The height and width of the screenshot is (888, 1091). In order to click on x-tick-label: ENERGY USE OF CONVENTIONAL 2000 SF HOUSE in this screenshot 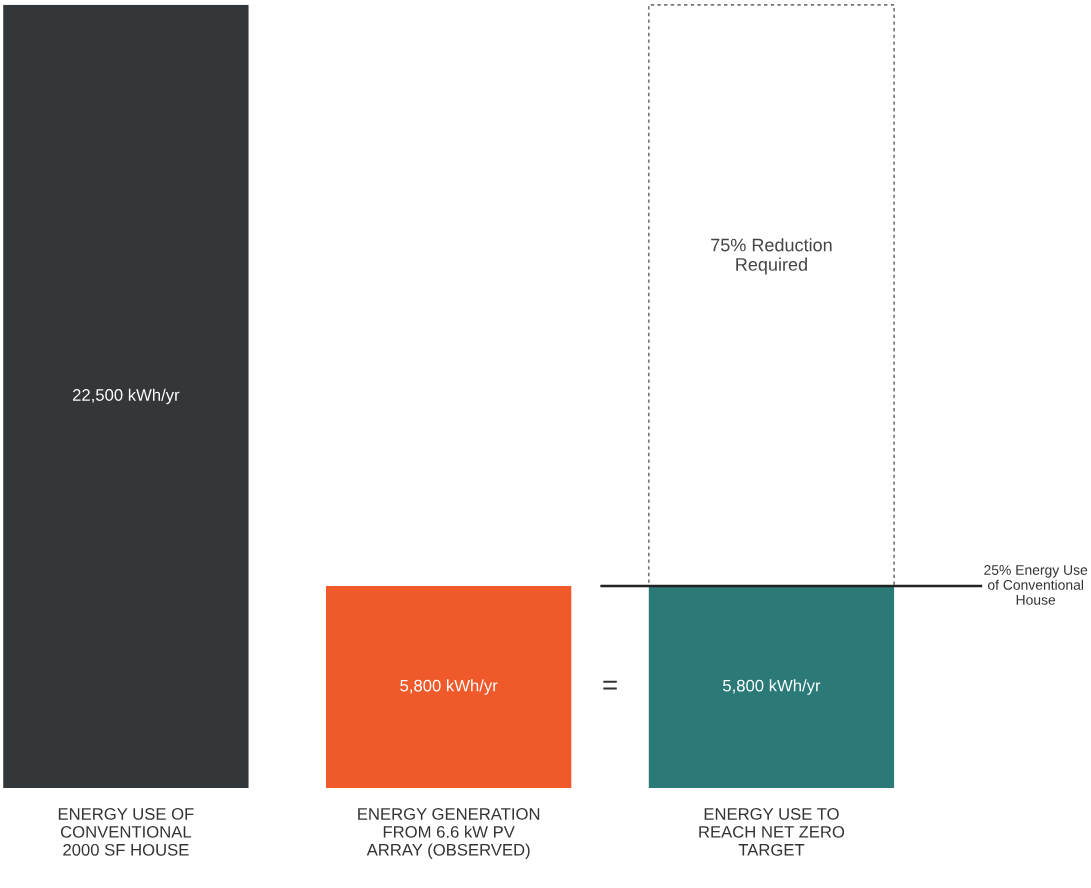, I will do `click(126, 832)`.